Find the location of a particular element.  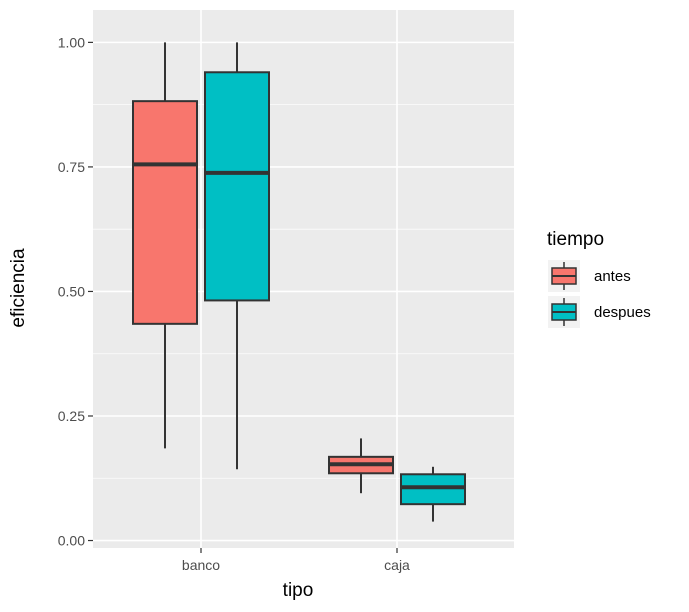

y-axis: 0.00 0.25 0.50 0.75 1.00 is located at coordinates (75, 291).